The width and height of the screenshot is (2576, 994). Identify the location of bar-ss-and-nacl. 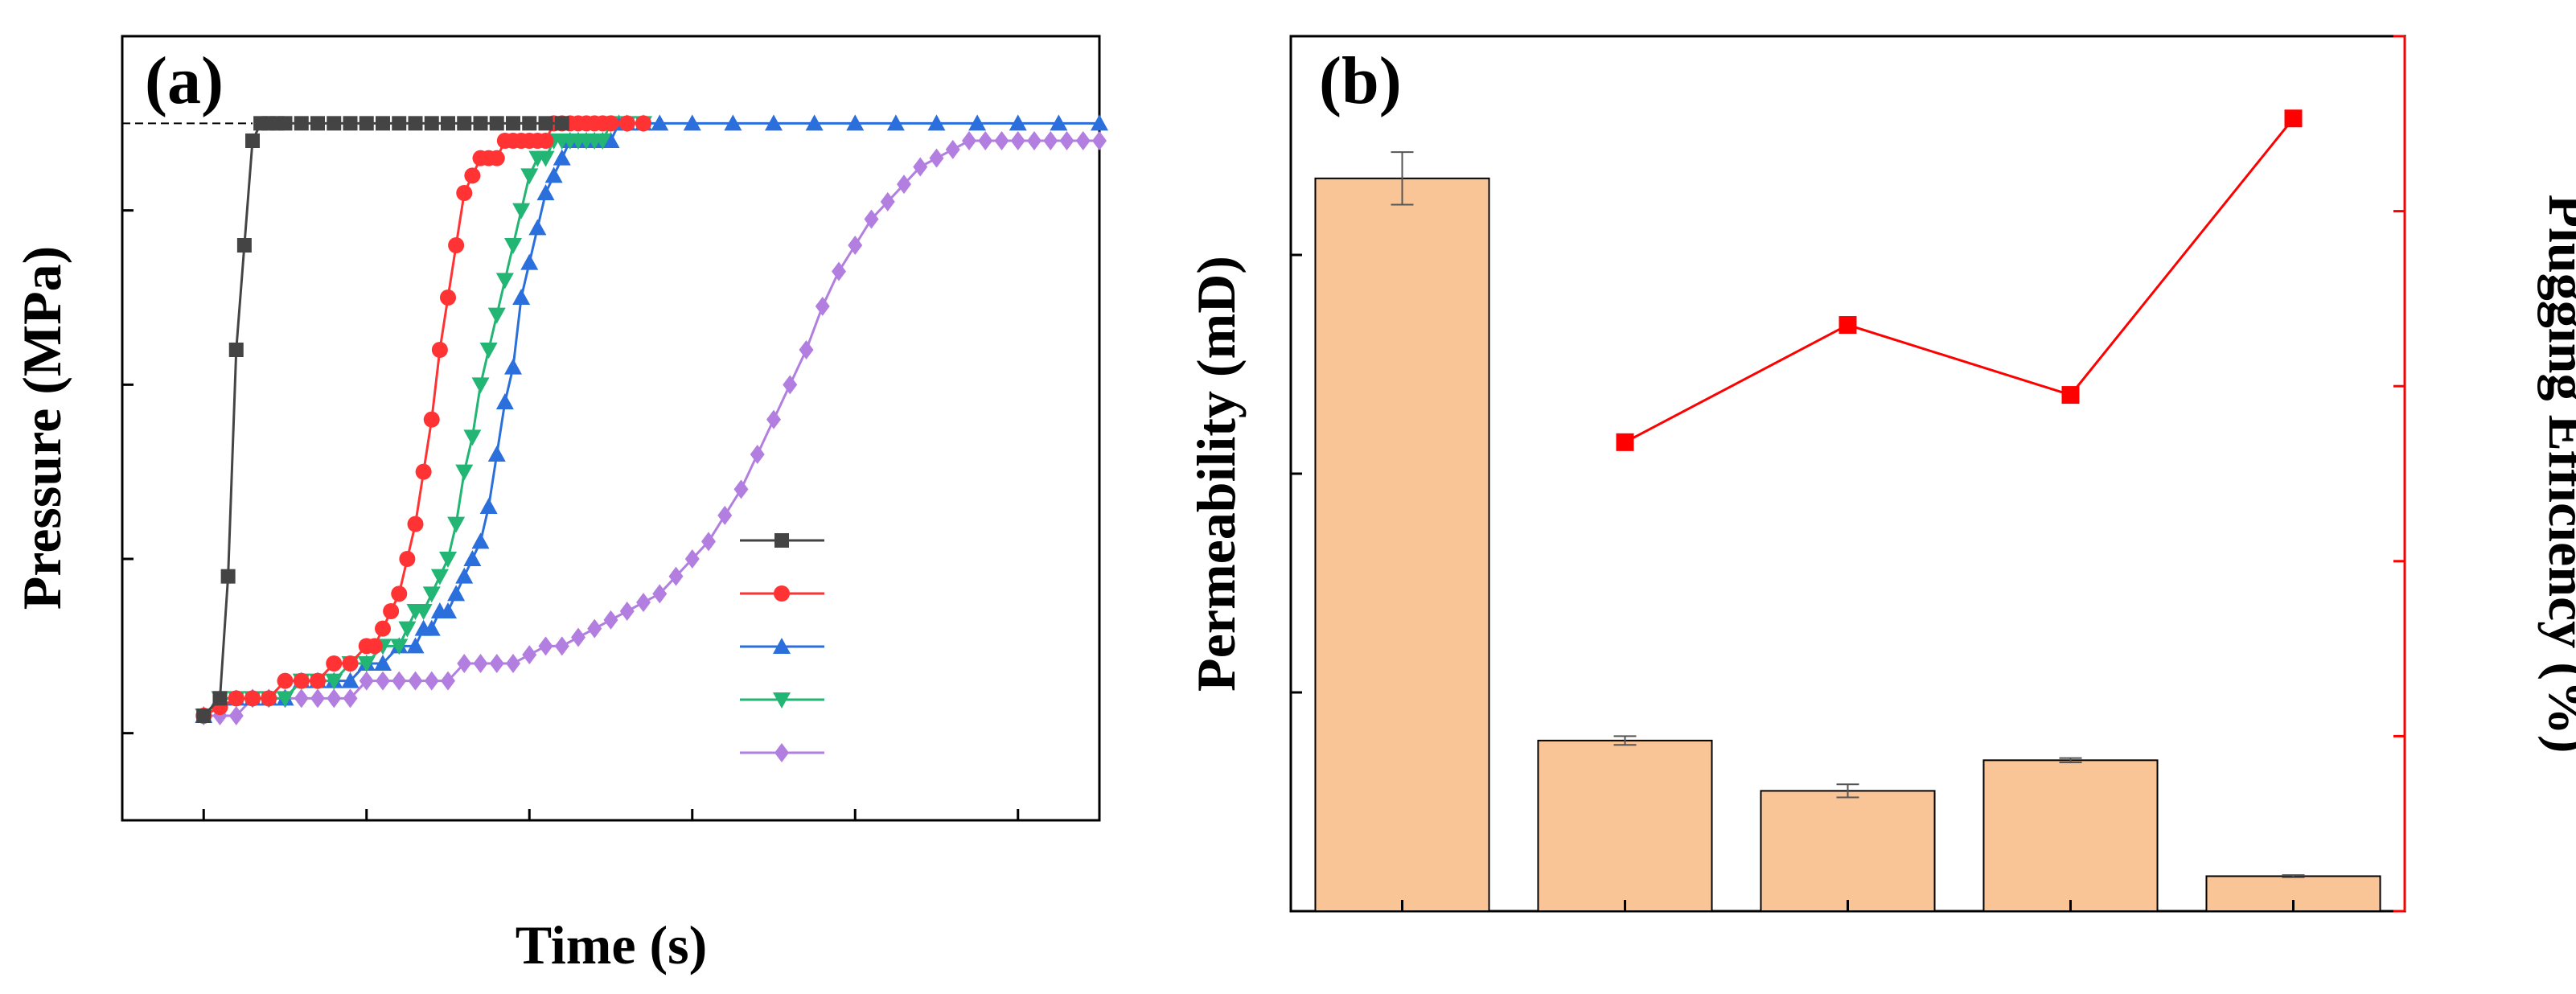
(2070, 836).